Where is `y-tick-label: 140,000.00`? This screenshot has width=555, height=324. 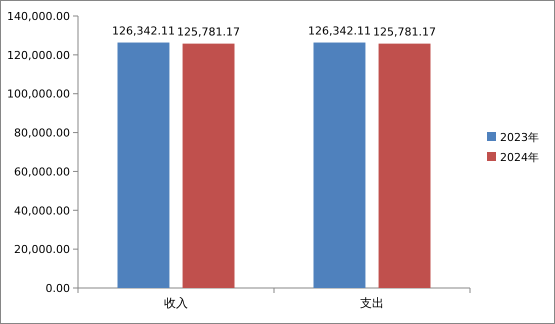
y-tick-label: 140,000.00 is located at coordinates (38, 16).